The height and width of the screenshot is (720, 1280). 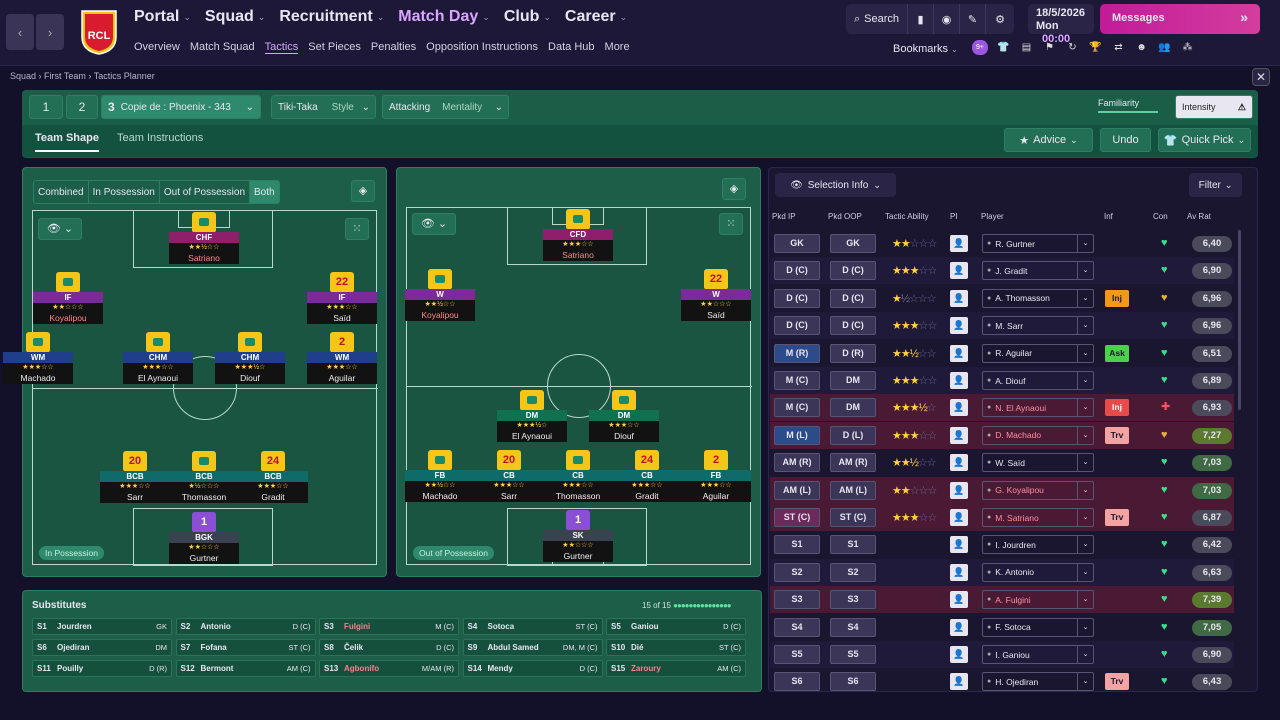 I want to click on player-position: CHM ★★★½☆ Diouf, so click(x=250, y=358).